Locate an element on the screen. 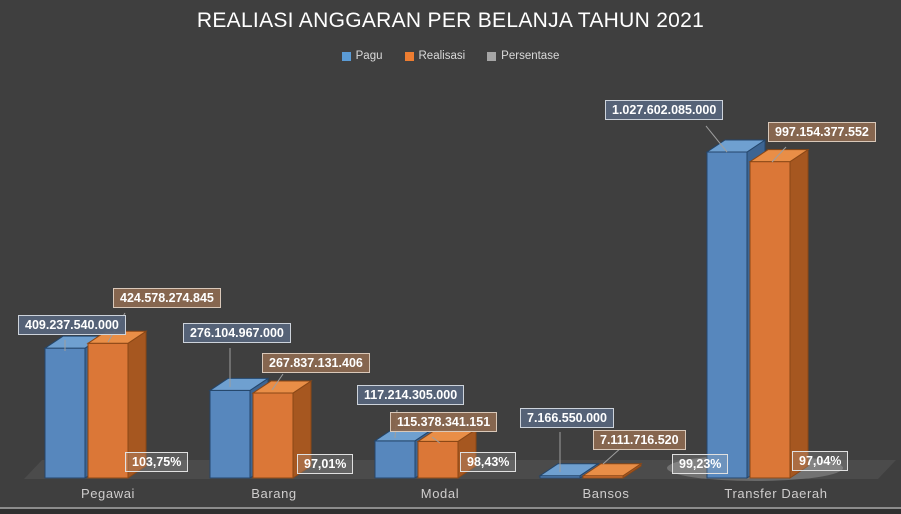 The height and width of the screenshot is (514, 901). legend-item-pagu: Pagu is located at coordinates (362, 56).